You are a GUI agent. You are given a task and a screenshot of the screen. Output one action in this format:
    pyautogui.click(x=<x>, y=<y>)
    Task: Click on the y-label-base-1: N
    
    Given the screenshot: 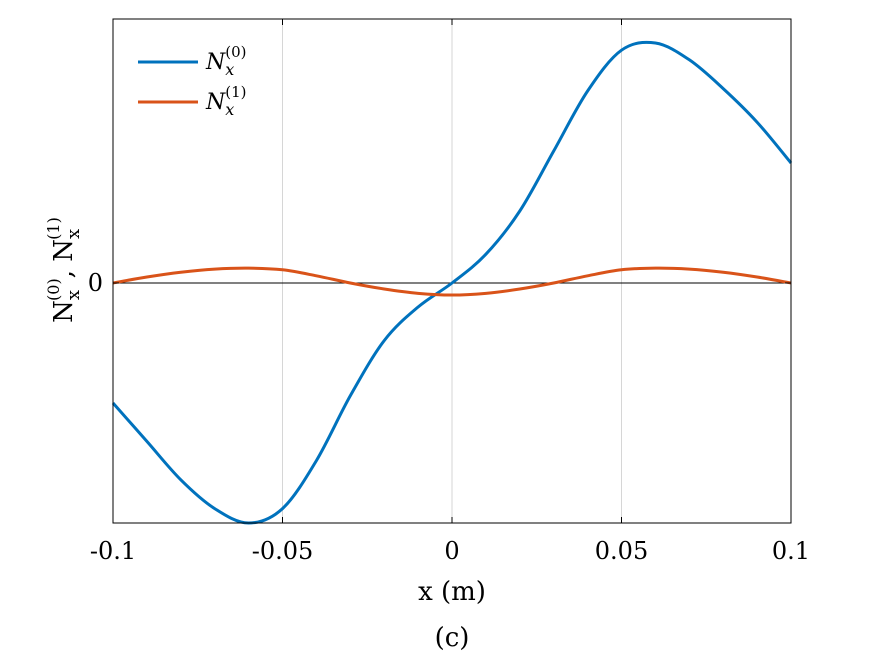 What is the action you would take?
    pyautogui.click(x=64, y=311)
    